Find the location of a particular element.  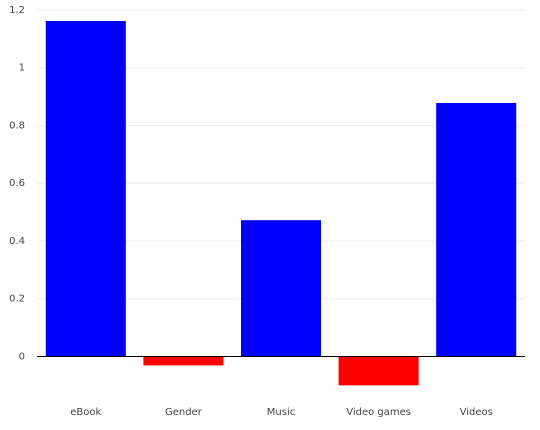

y-tick-label: 0.6 is located at coordinates (17, 183).